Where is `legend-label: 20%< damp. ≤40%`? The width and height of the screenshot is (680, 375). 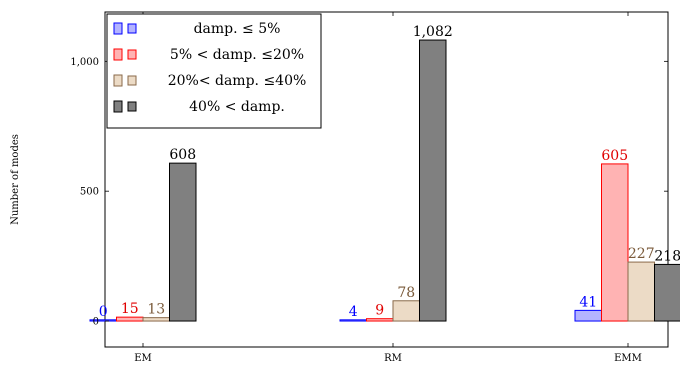 legend-label: 20%< damp. ≤40% is located at coordinates (237, 81).